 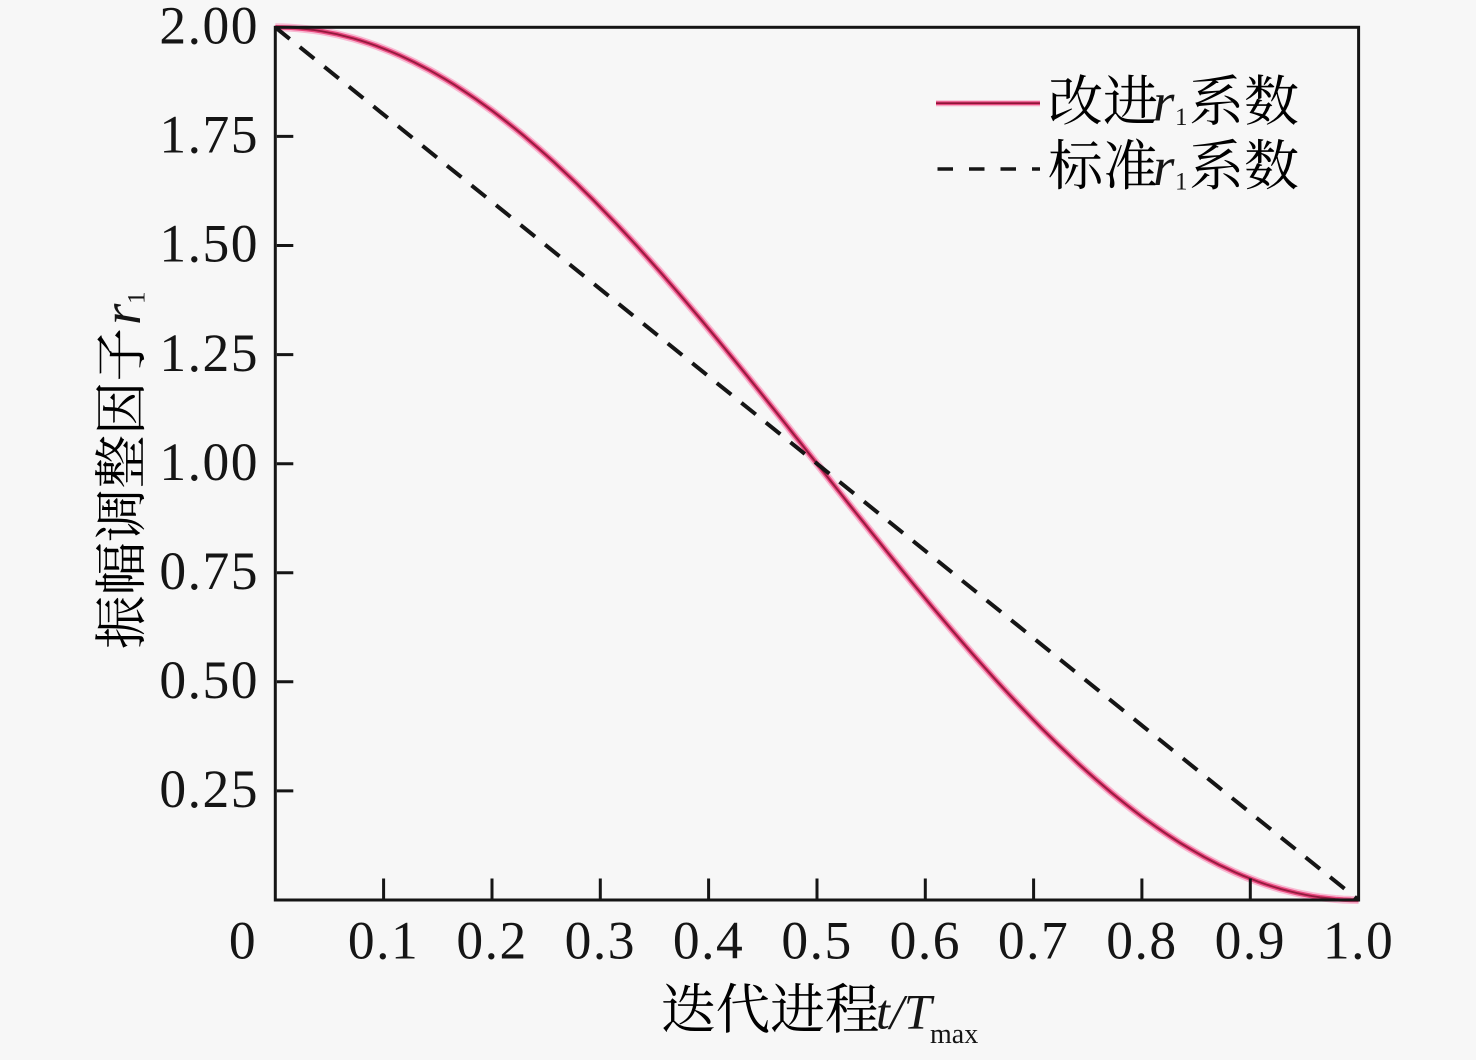 What do you see at coordinates (925, 941) in the screenshot?
I see `svg-text: 0.6` at bounding box center [925, 941].